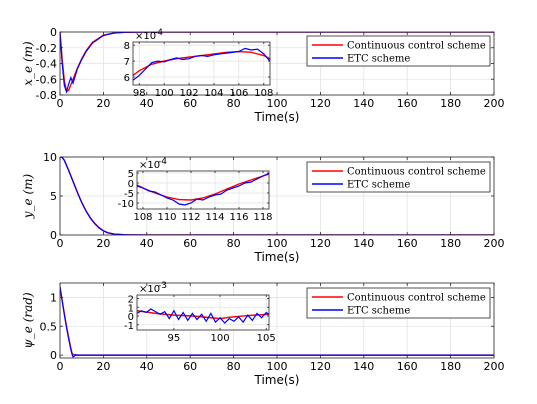  What do you see at coordinates (277, 380) in the screenshot?
I see `subplot-3-xlabel: Time(s)` at bounding box center [277, 380].